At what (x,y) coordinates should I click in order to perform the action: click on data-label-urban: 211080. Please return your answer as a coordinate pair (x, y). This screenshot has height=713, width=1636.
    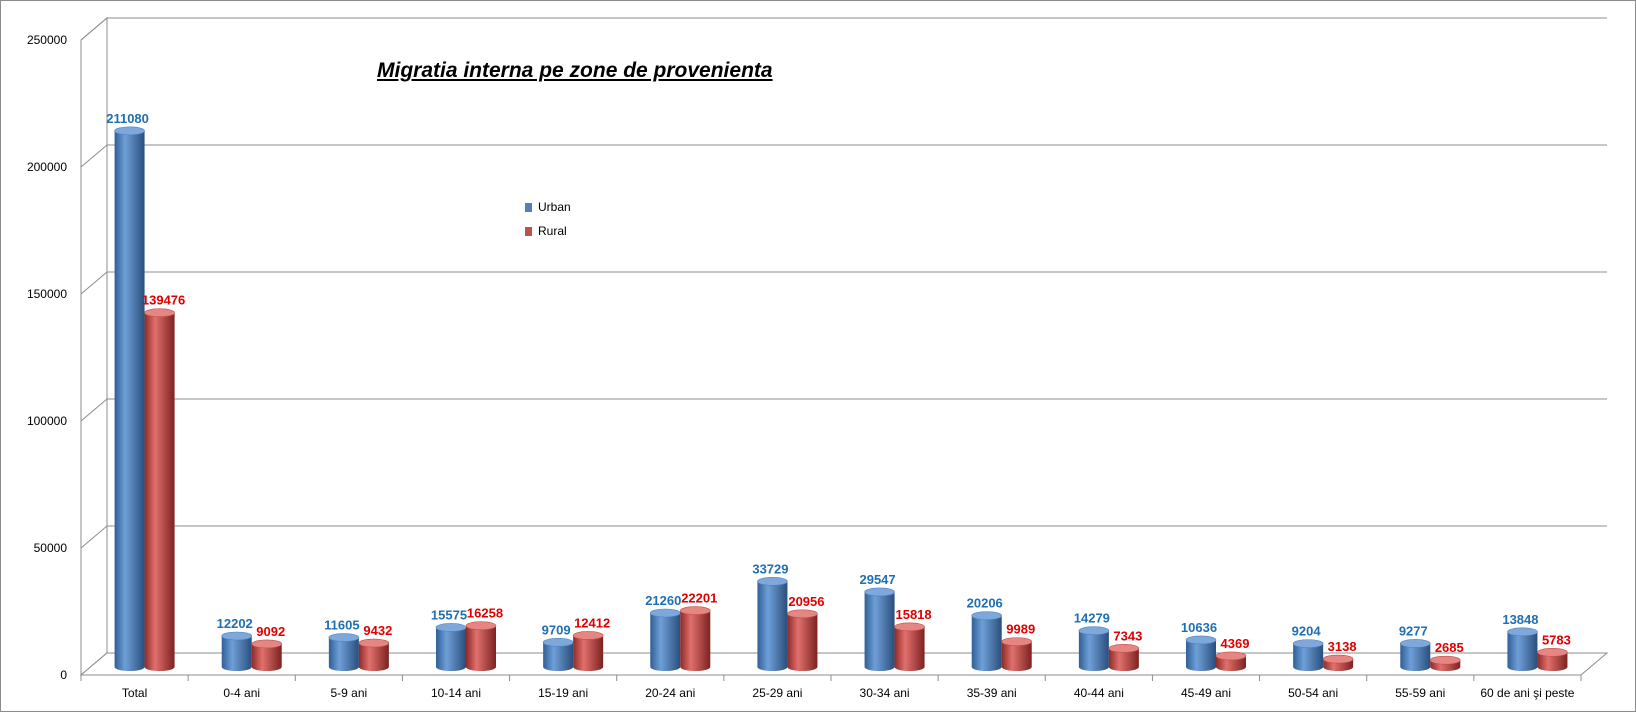
    Looking at the image, I should click on (127, 118).